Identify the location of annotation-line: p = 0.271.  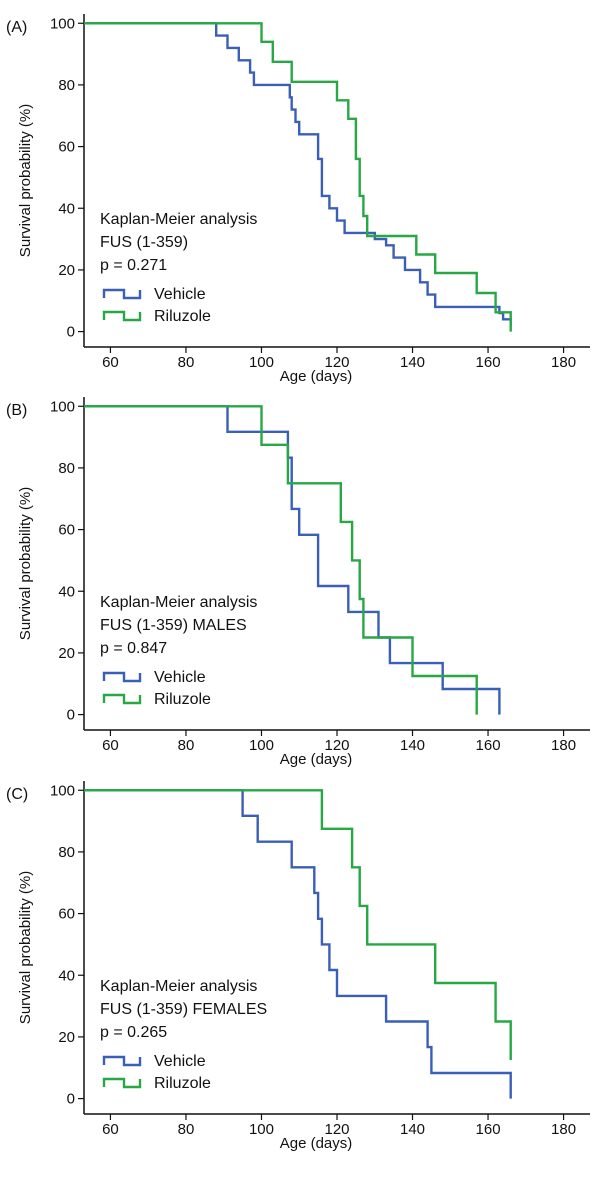
(133, 265).